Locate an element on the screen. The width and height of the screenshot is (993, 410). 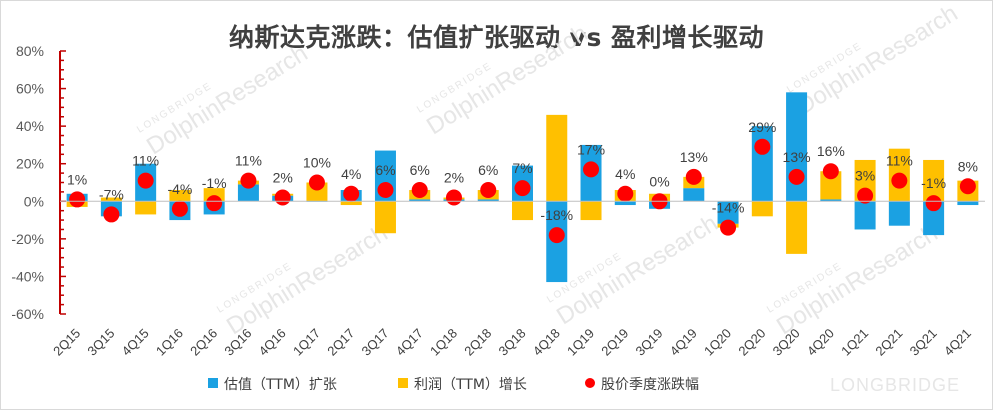
y-axis: 80% 60% 40% 20% 0% -20% -40% -60% is located at coordinates (38, 182).